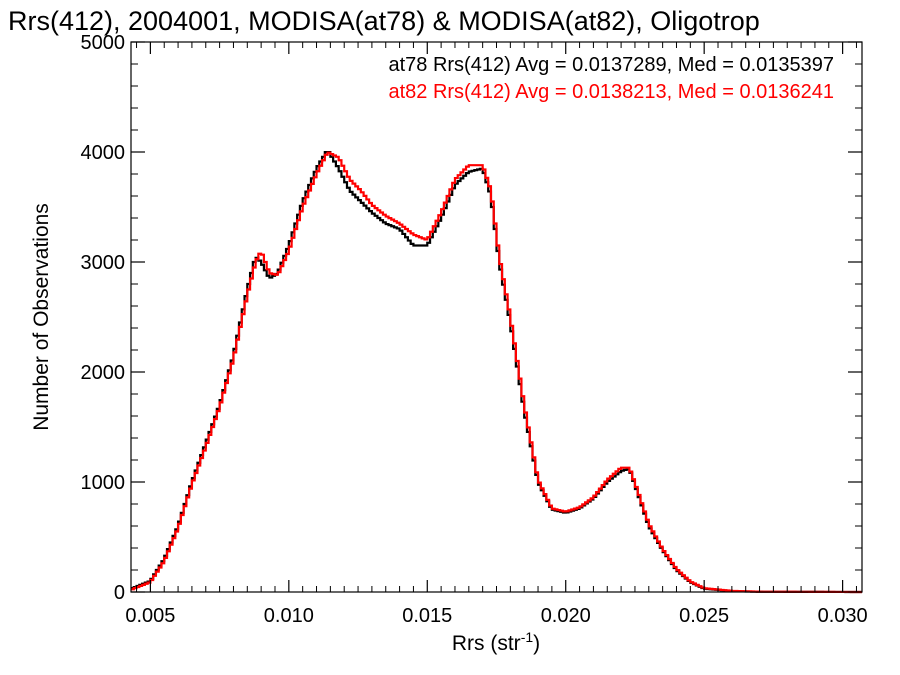 The image size is (900, 675). Describe the element at coordinates (527, 637) in the screenshot. I see `x-axis-label-superscript: -1` at that location.